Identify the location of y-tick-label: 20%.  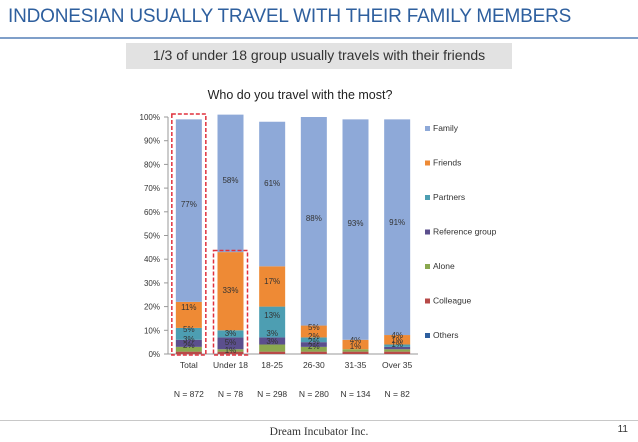
(152, 307).